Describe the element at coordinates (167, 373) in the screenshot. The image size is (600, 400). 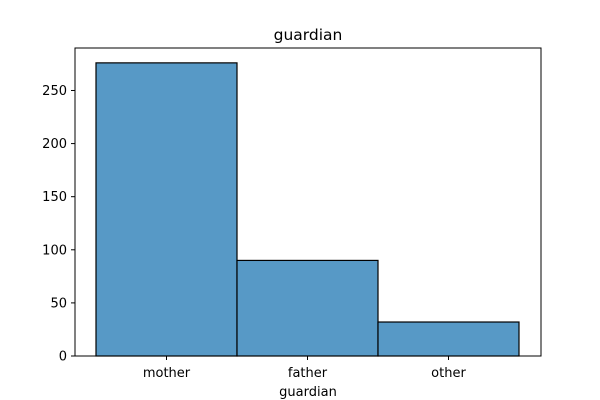
I see `x-tick-label: mother` at that location.